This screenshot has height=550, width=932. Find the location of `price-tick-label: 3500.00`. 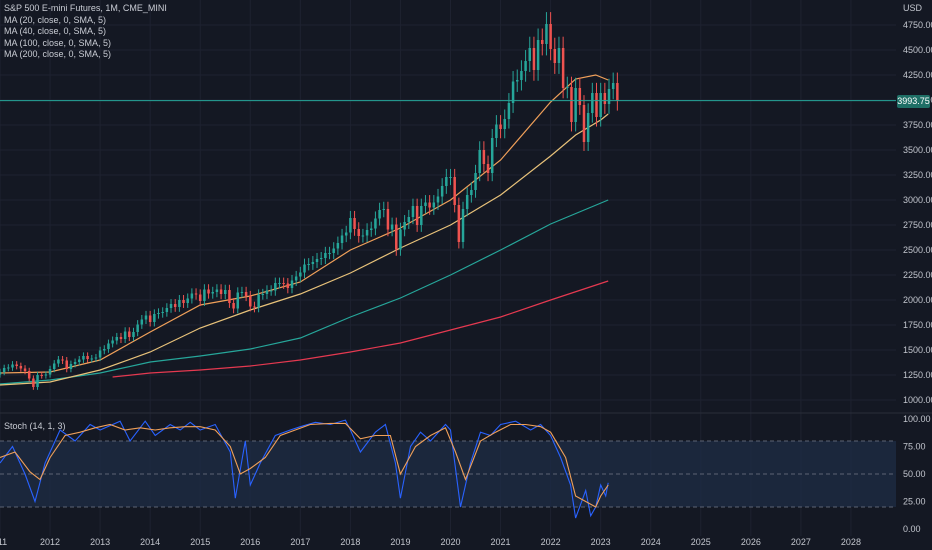

price-tick-label: 3500.00 is located at coordinates (917, 150).